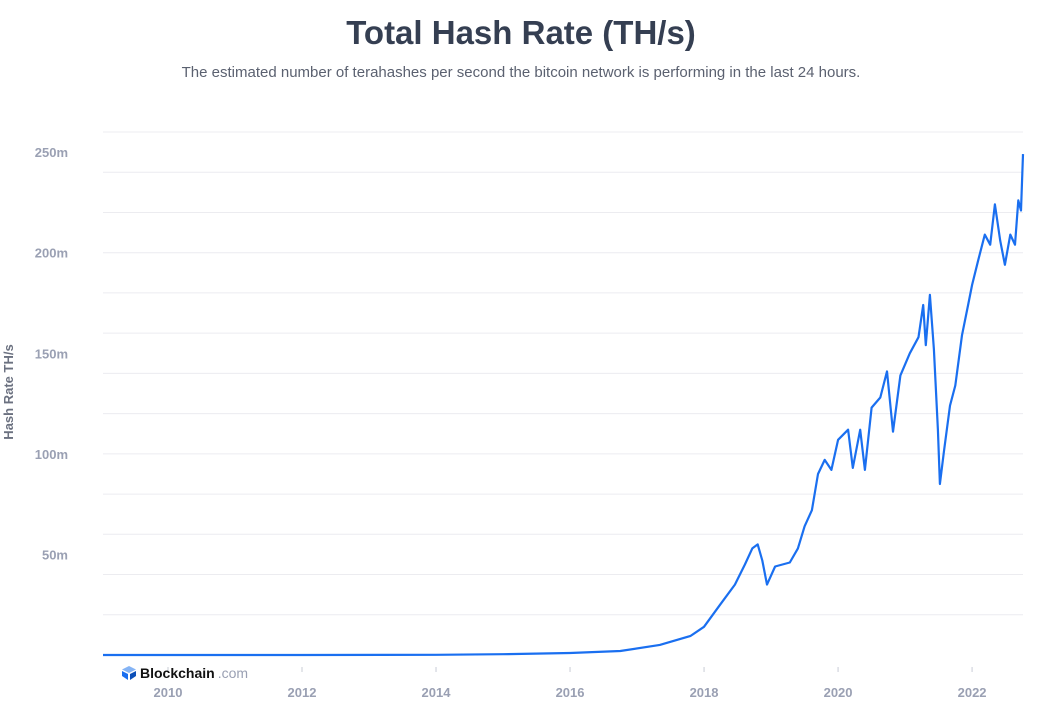 This screenshot has height=706, width=1042. What do you see at coordinates (51, 253) in the screenshot?
I see `y-tick-label: 200m` at bounding box center [51, 253].